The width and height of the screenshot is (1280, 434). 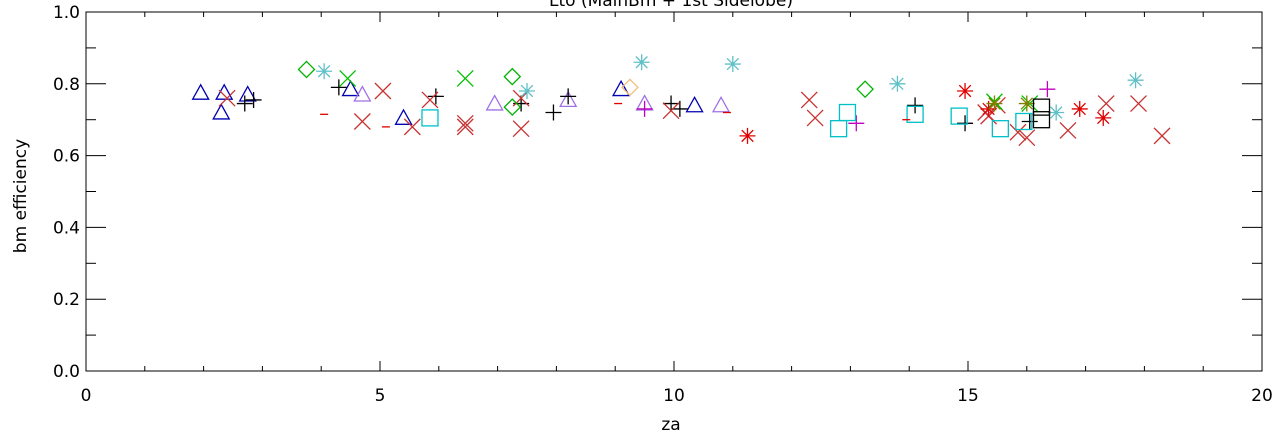 What do you see at coordinates (1262, 396) in the screenshot?
I see `x-tick-label: 20` at bounding box center [1262, 396].